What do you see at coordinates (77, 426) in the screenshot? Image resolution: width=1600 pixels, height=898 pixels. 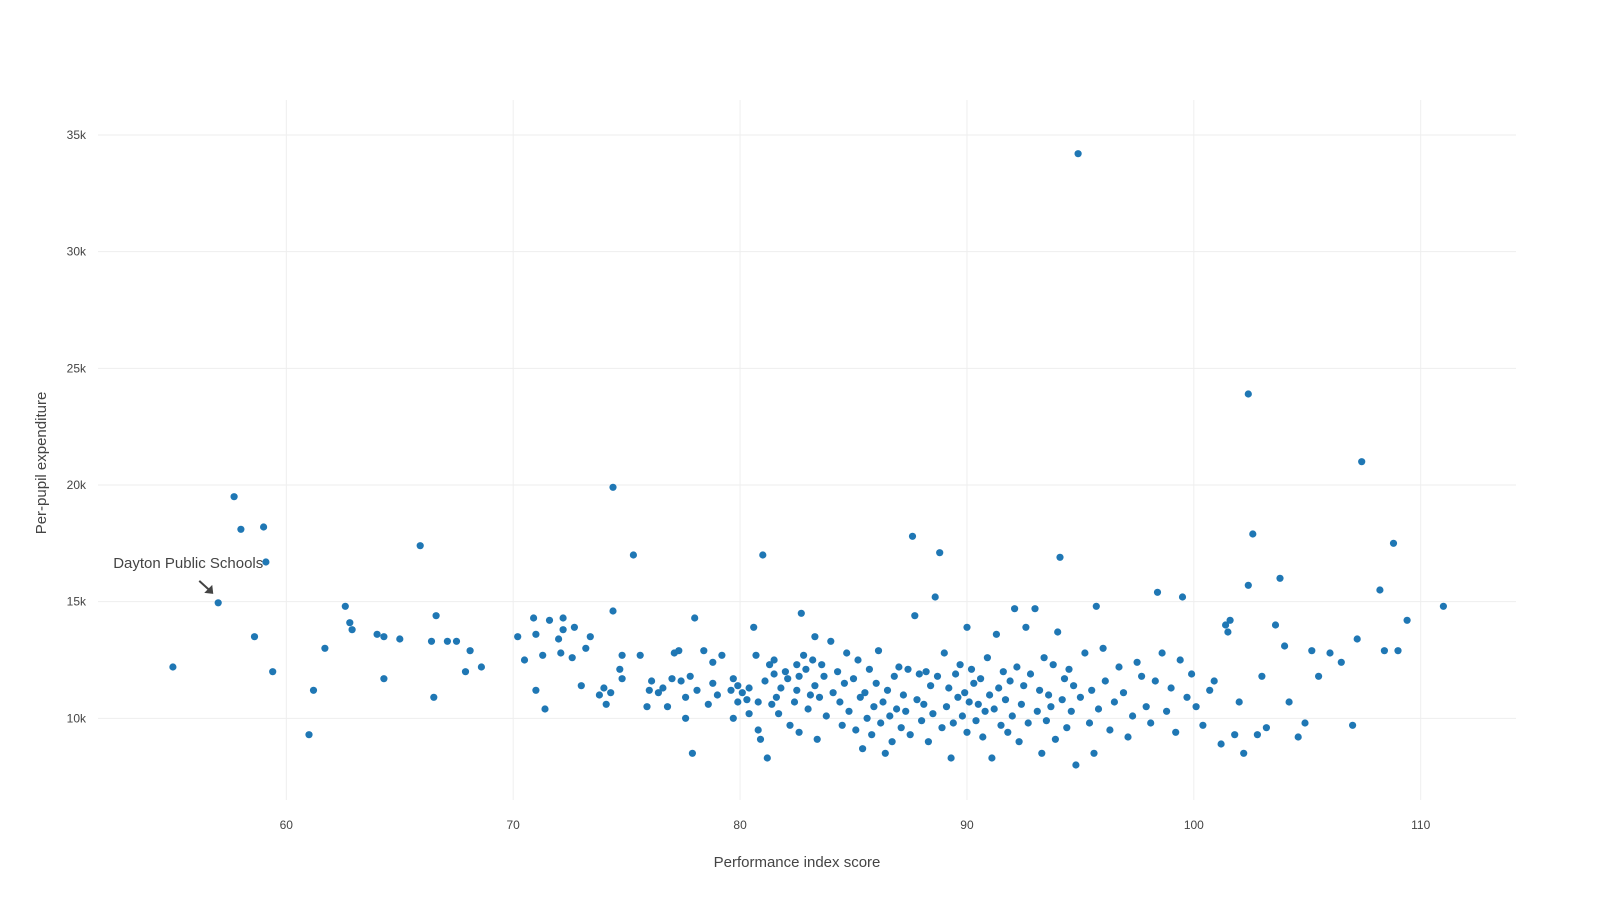 I see `y-tick-labels: 10k 15k 20k 25k 30k 35k` at bounding box center [77, 426].